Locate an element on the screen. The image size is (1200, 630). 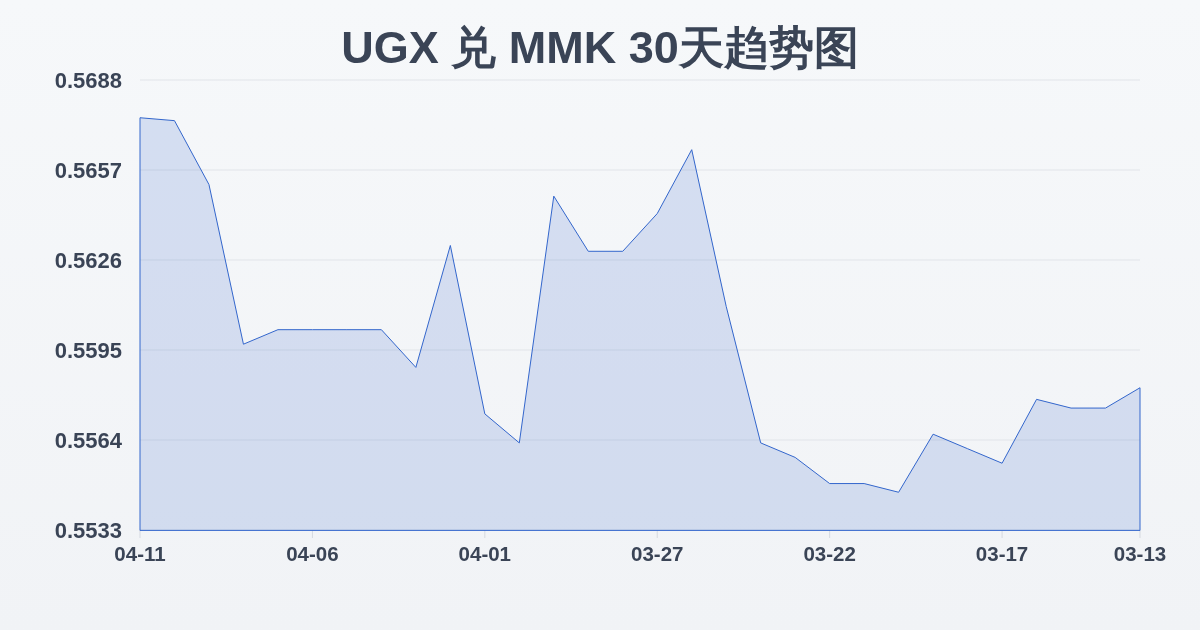
x-tick-label: 03-17 is located at coordinates (1002, 553).